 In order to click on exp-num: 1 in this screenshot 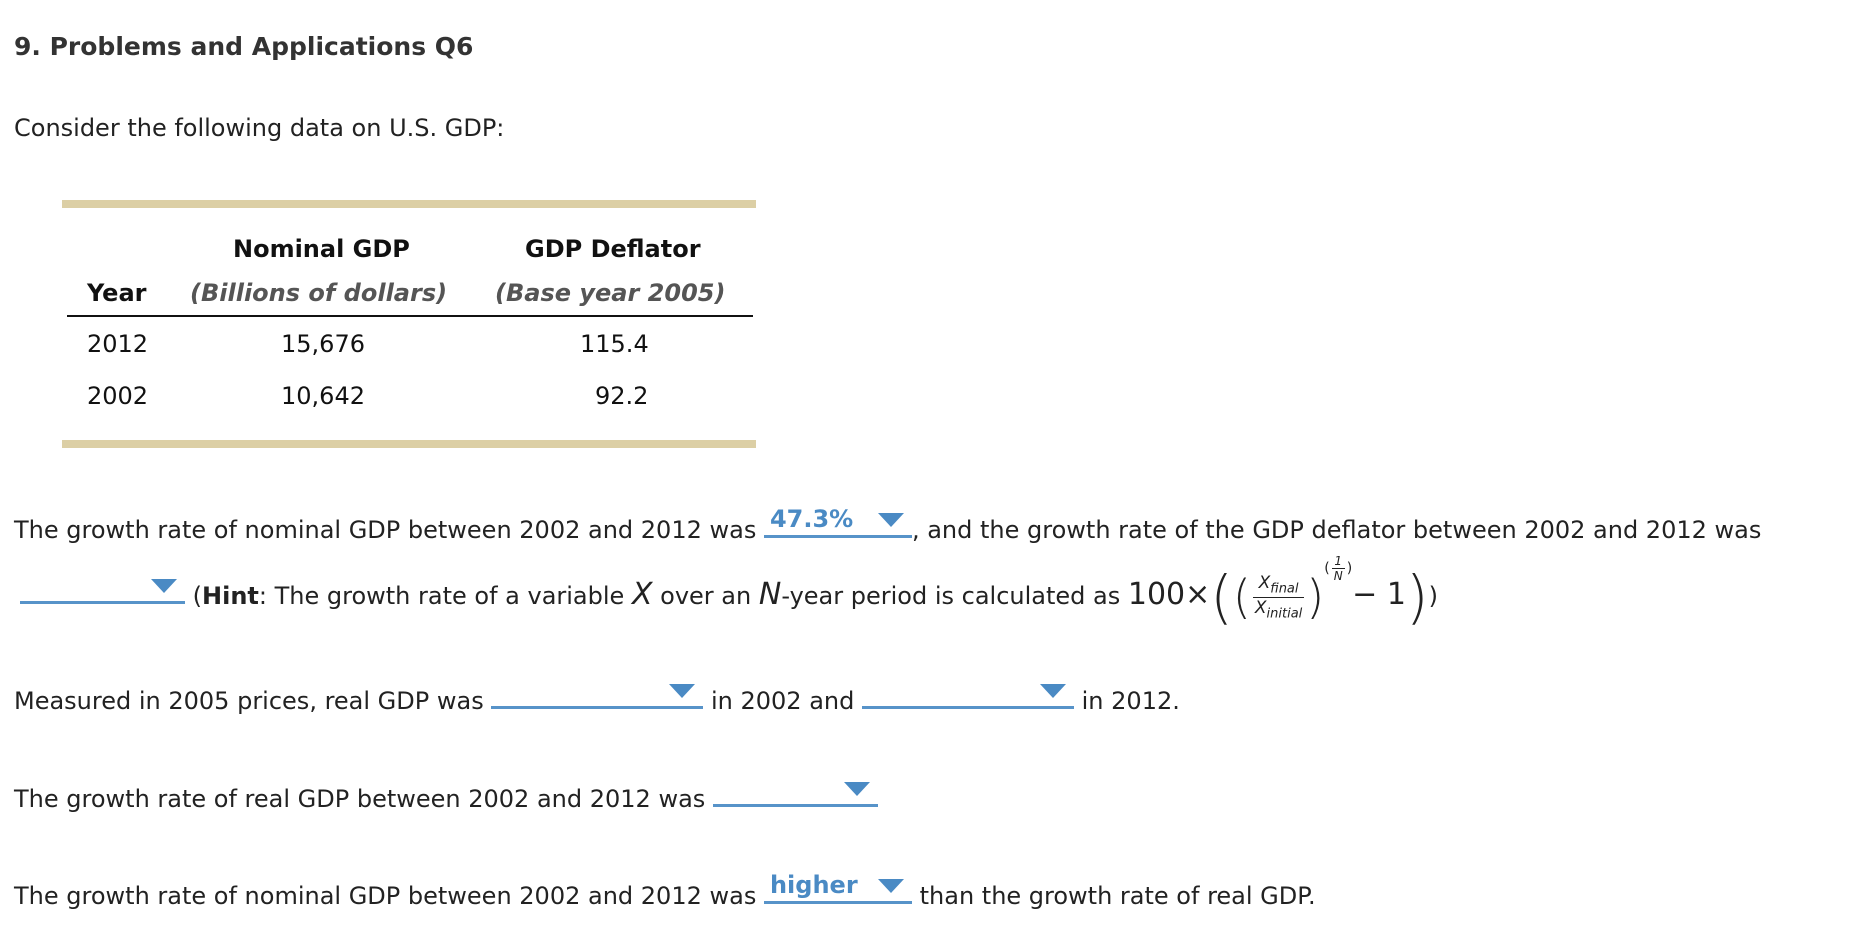, I will do `click(1338, 561)`.